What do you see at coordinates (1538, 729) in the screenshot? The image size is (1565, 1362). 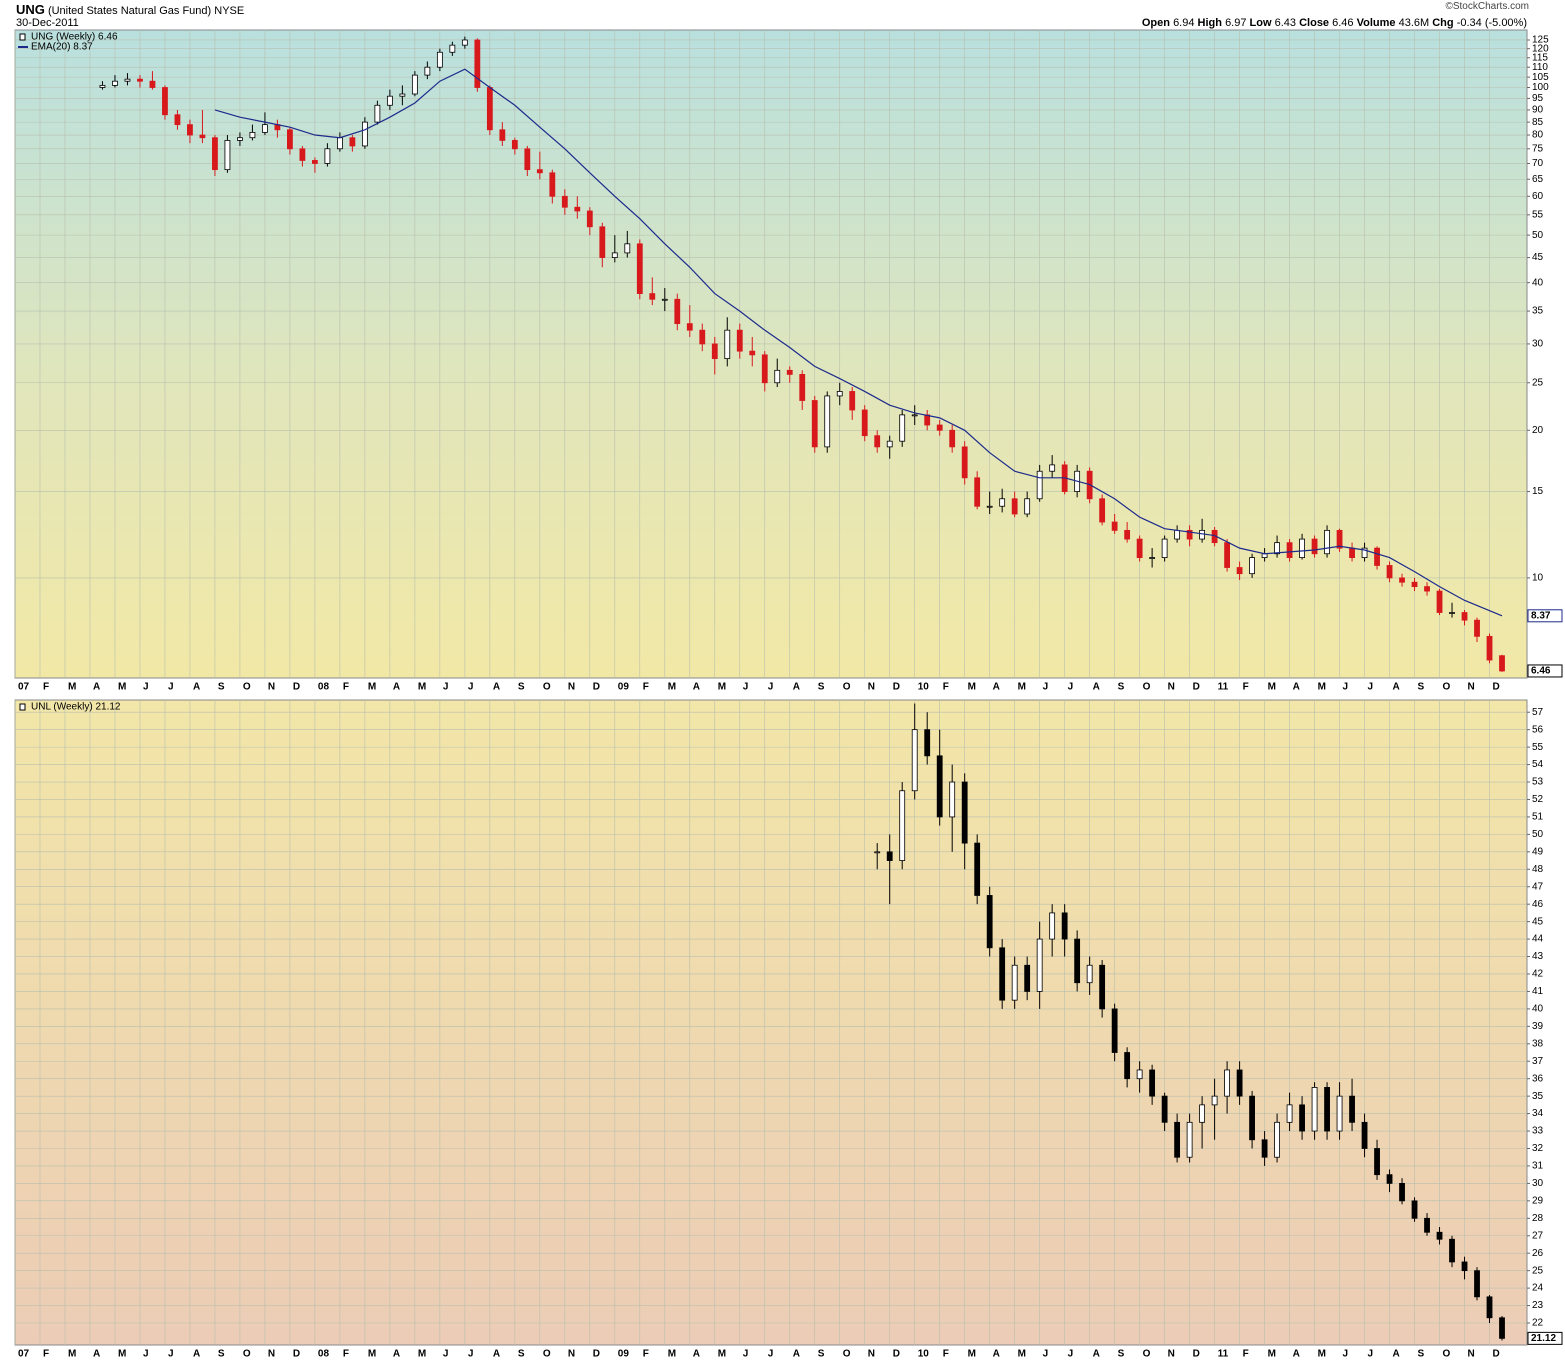 I see `y-tick-label: 56` at bounding box center [1538, 729].